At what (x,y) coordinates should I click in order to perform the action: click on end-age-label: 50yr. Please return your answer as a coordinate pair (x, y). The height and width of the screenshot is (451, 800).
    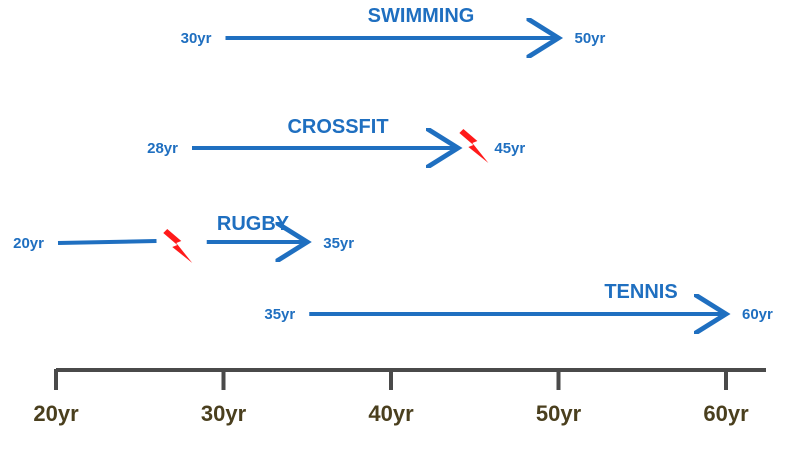
    Looking at the image, I should click on (590, 38).